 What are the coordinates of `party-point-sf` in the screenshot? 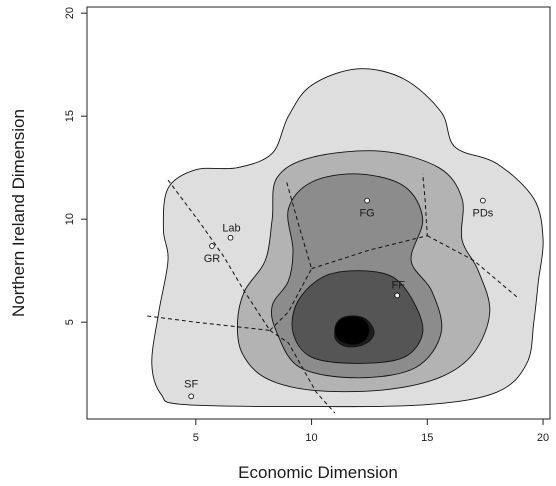 It's located at (191, 396).